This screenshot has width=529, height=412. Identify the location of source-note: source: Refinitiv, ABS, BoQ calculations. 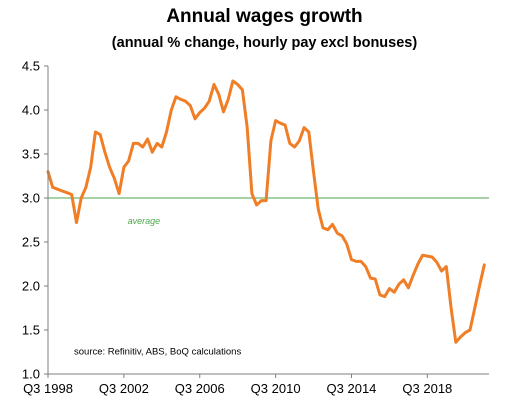
(157, 352).